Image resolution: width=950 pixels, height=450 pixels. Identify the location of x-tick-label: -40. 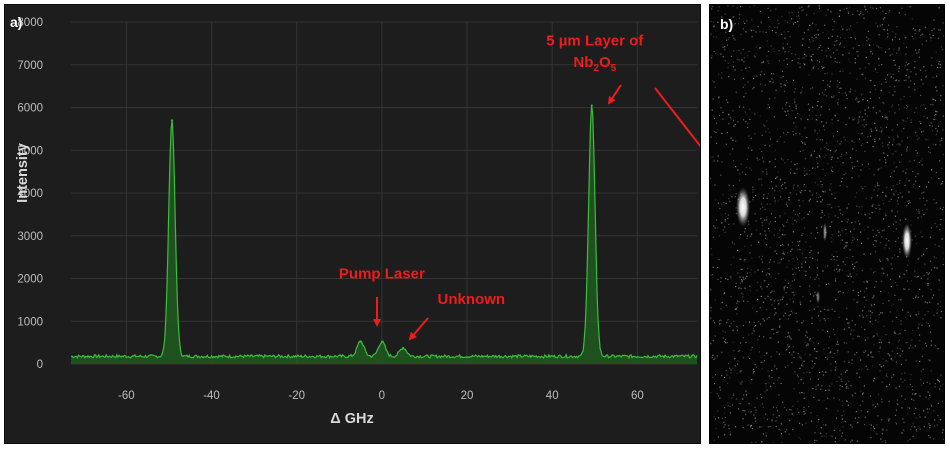
(211, 396).